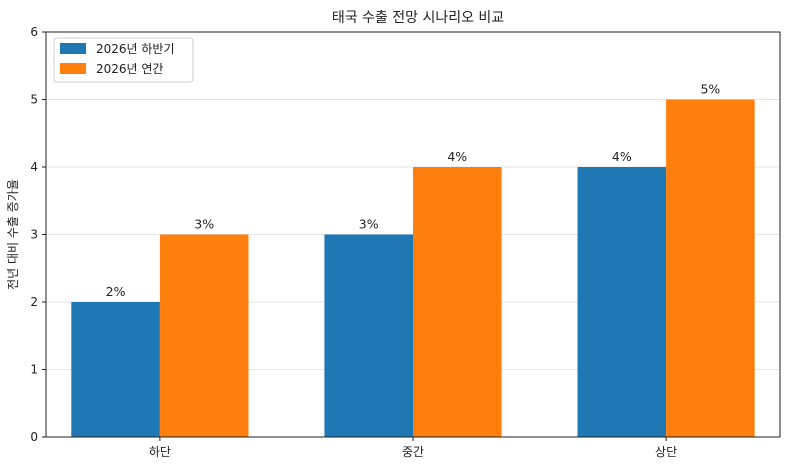  I want to click on y-axis-label: 전년 대비 수출 증가율, so click(13, 234).